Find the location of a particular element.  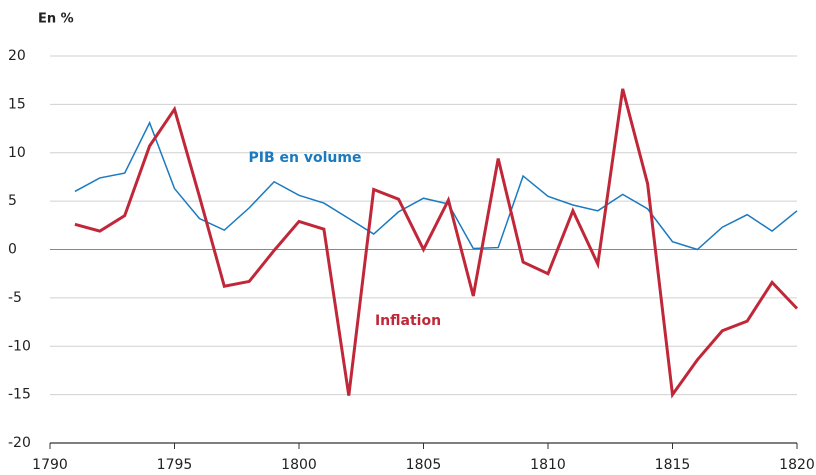

x-tick-label: 1805 is located at coordinates (424, 465).